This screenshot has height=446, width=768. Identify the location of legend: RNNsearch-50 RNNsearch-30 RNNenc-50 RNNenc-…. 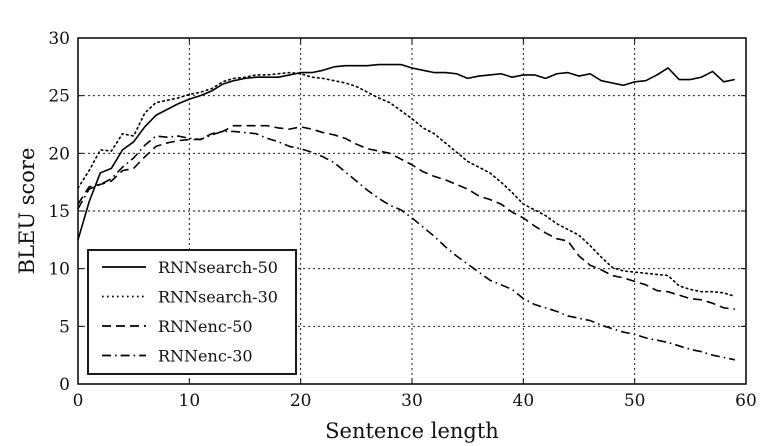
(192, 312).